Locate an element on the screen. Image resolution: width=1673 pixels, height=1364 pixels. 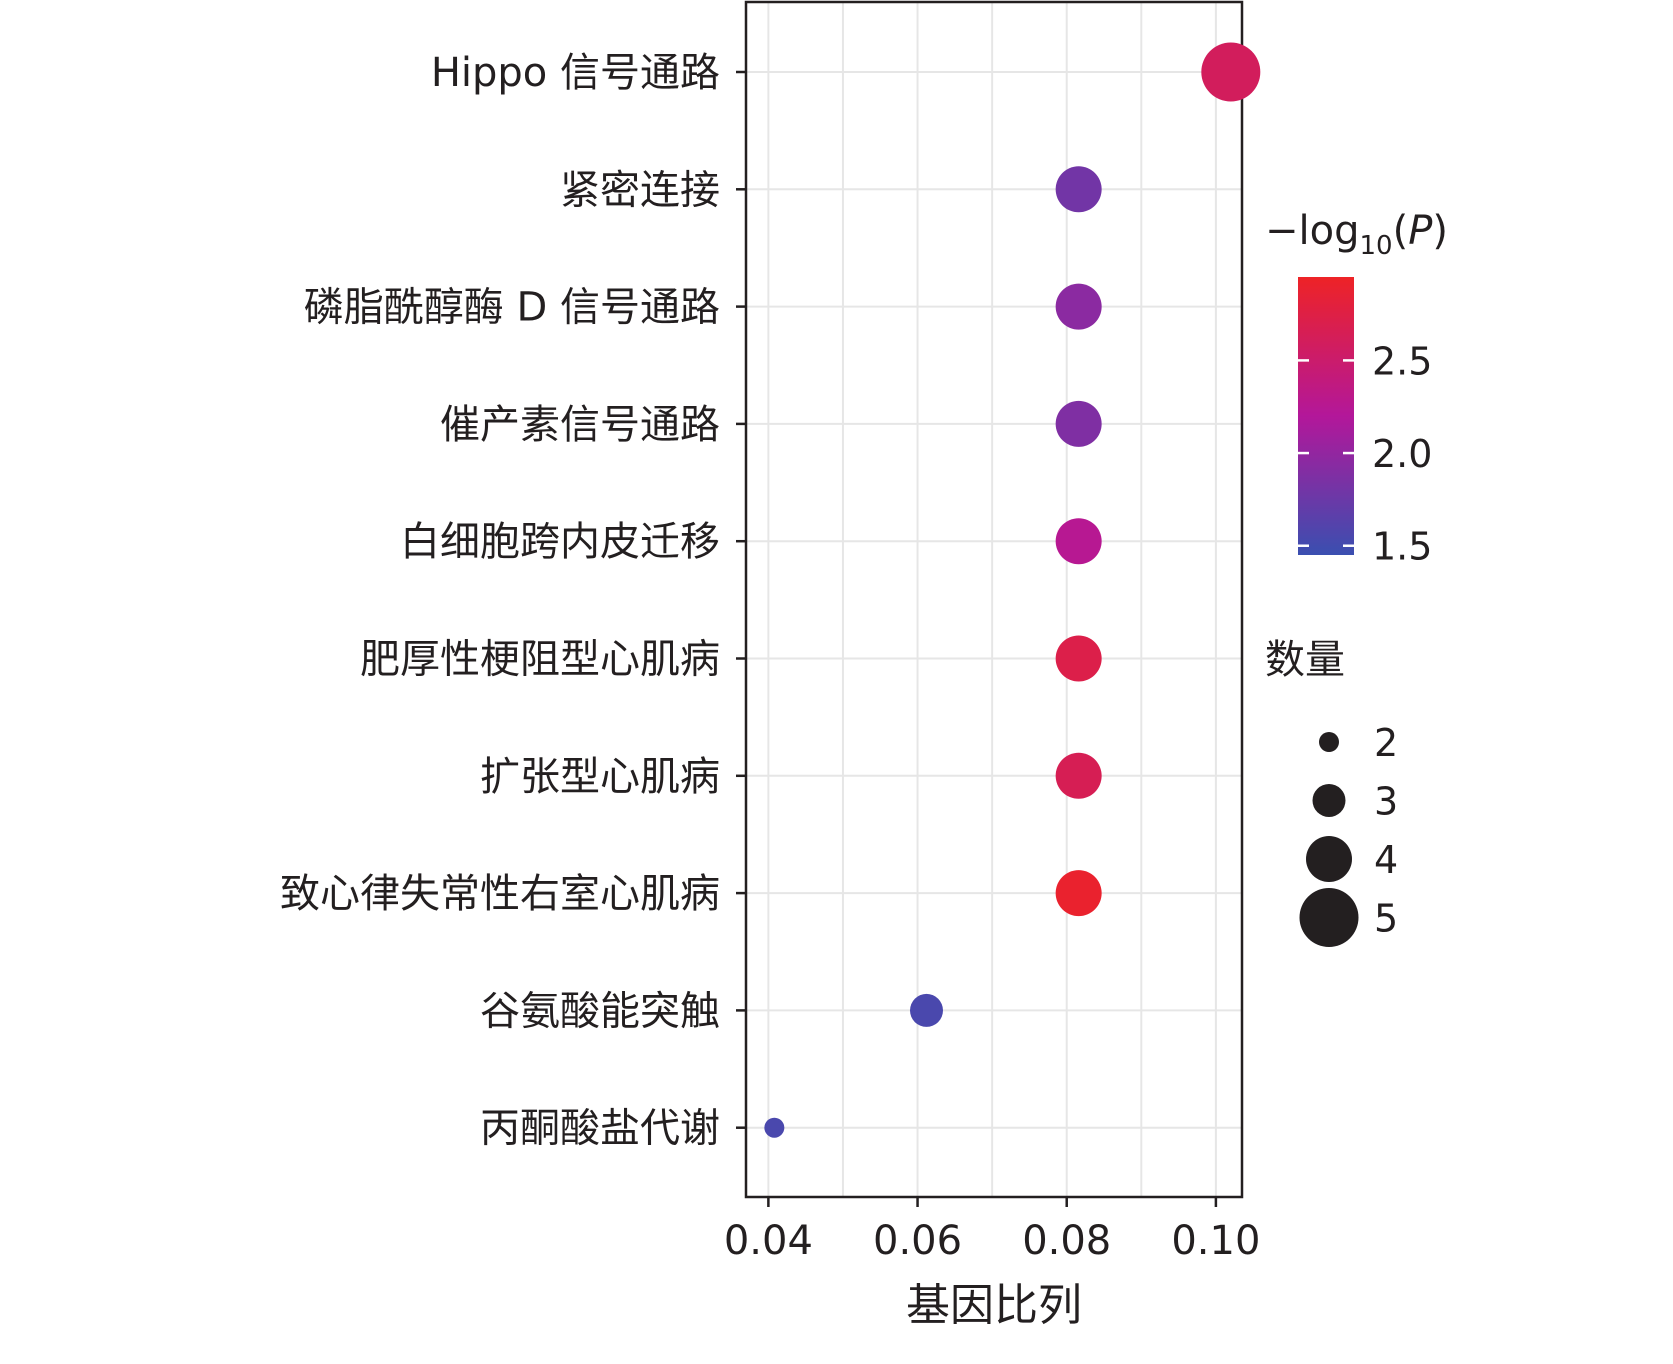
size-legend-label: 5 is located at coordinates (1386, 919).